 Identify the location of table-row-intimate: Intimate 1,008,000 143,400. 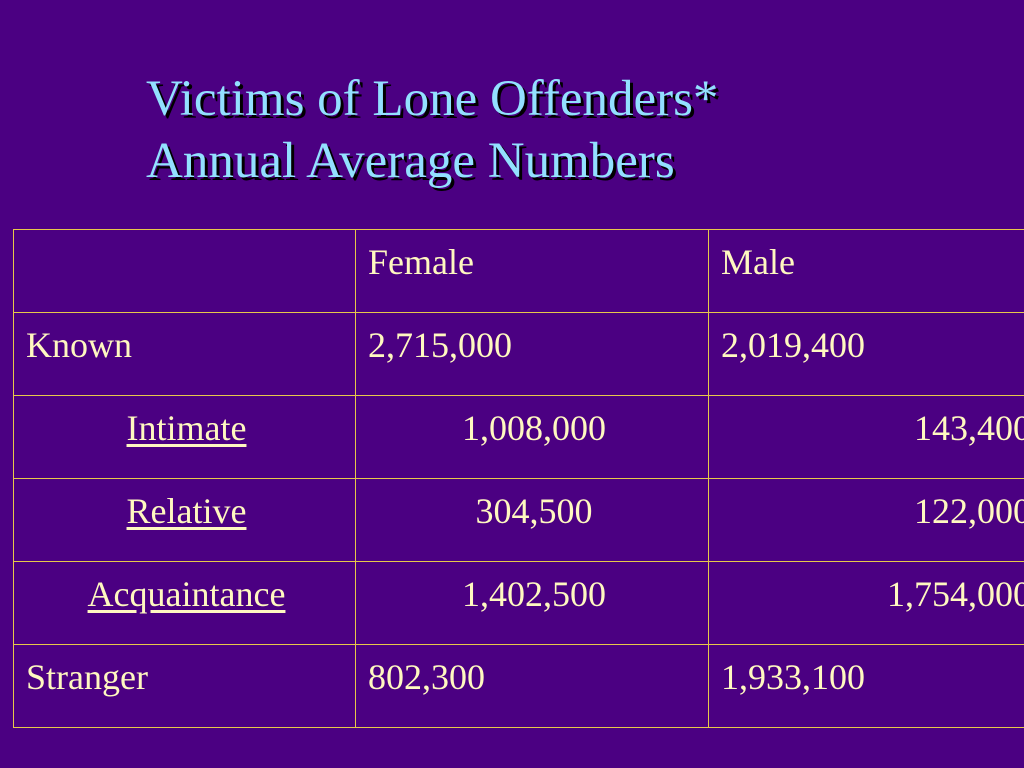
(518, 437).